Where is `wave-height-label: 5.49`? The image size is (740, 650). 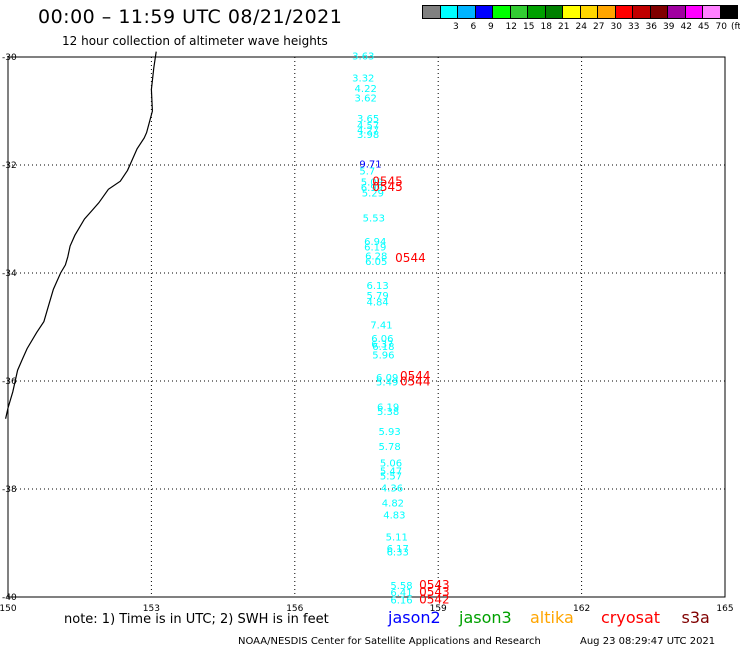 wave-height-label: 5.49 is located at coordinates (387, 382).